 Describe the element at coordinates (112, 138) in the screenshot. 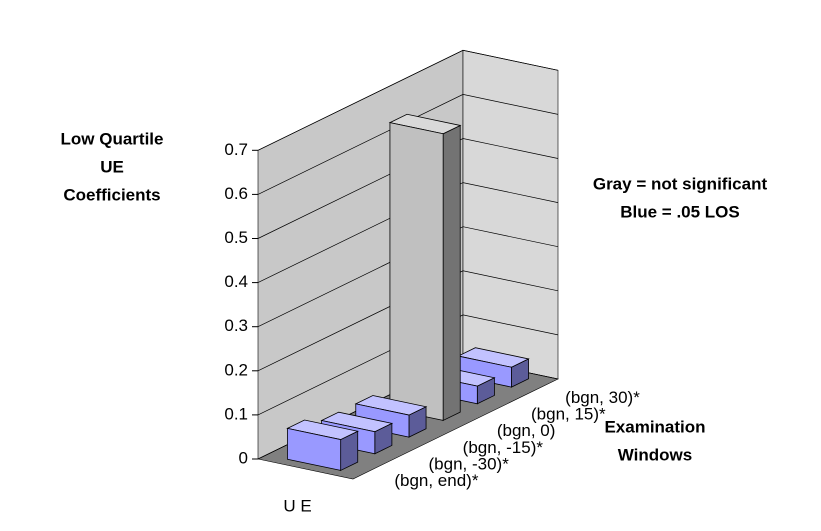

I see `y-axis-label: Low Quartile` at that location.